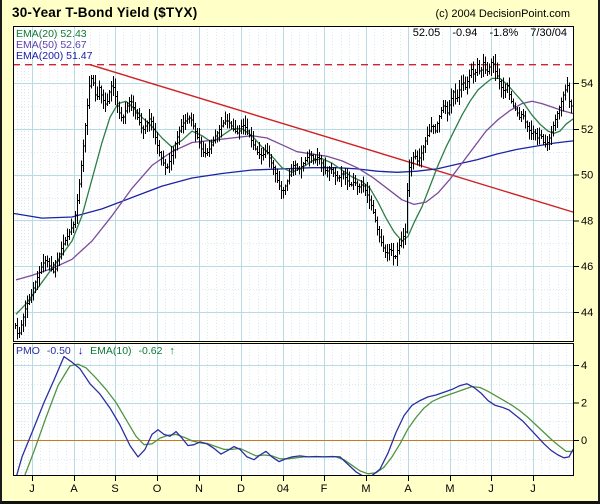 Image resolution: width=600 pixels, height=504 pixels. What do you see at coordinates (157, 489) in the screenshot?
I see `x-axis-label: O` at bounding box center [157, 489].